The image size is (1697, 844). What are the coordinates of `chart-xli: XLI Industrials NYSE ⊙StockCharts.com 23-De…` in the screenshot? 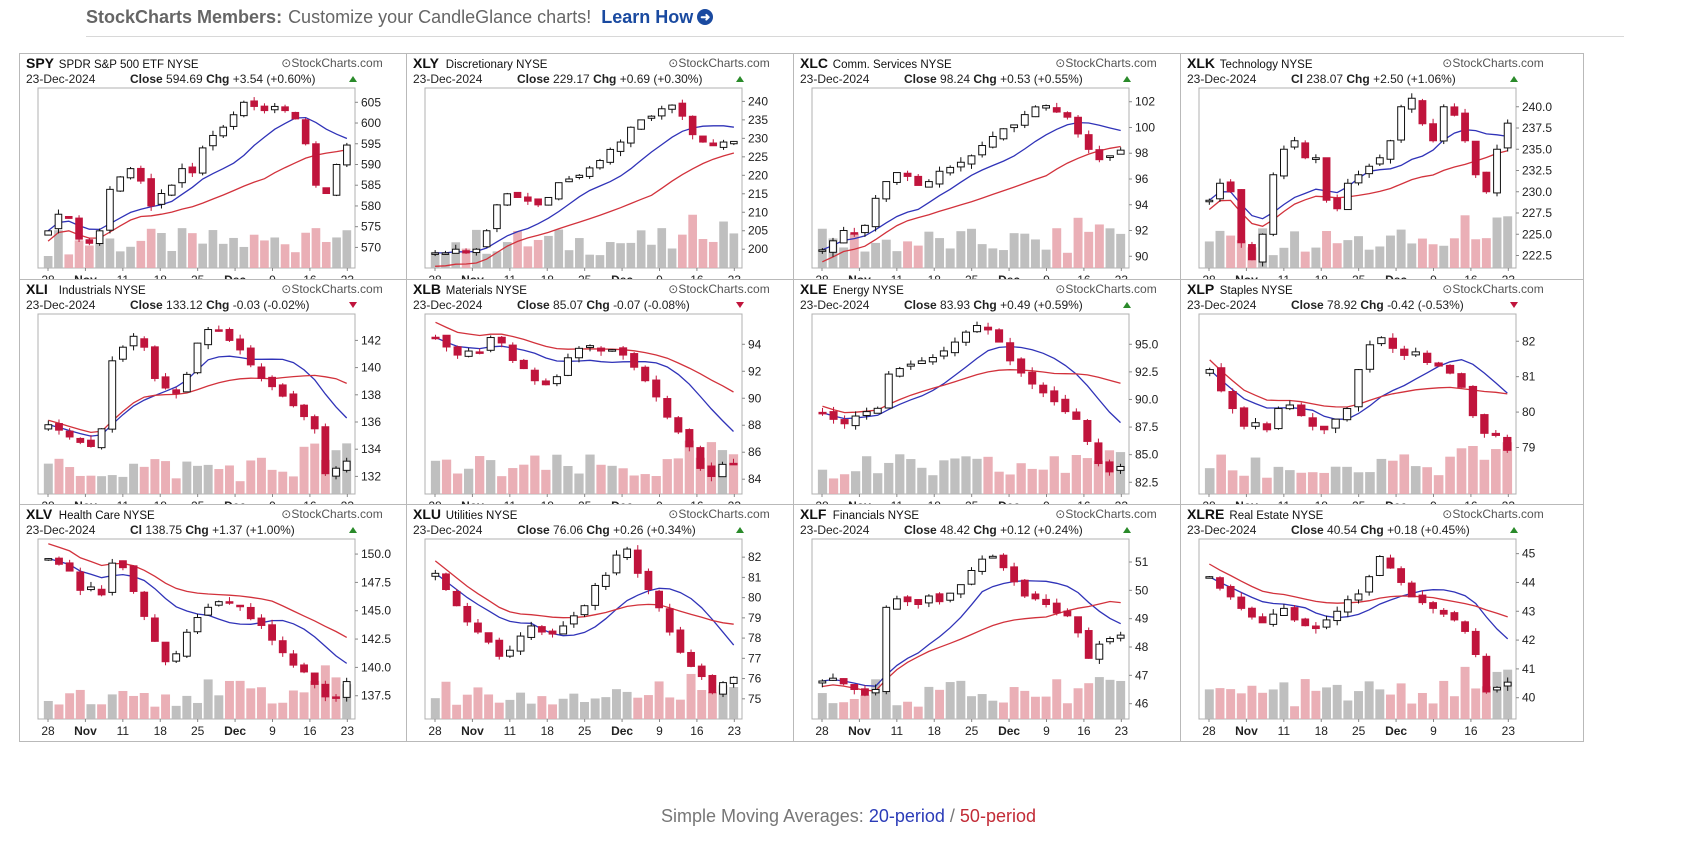 It's located at (221, 398).